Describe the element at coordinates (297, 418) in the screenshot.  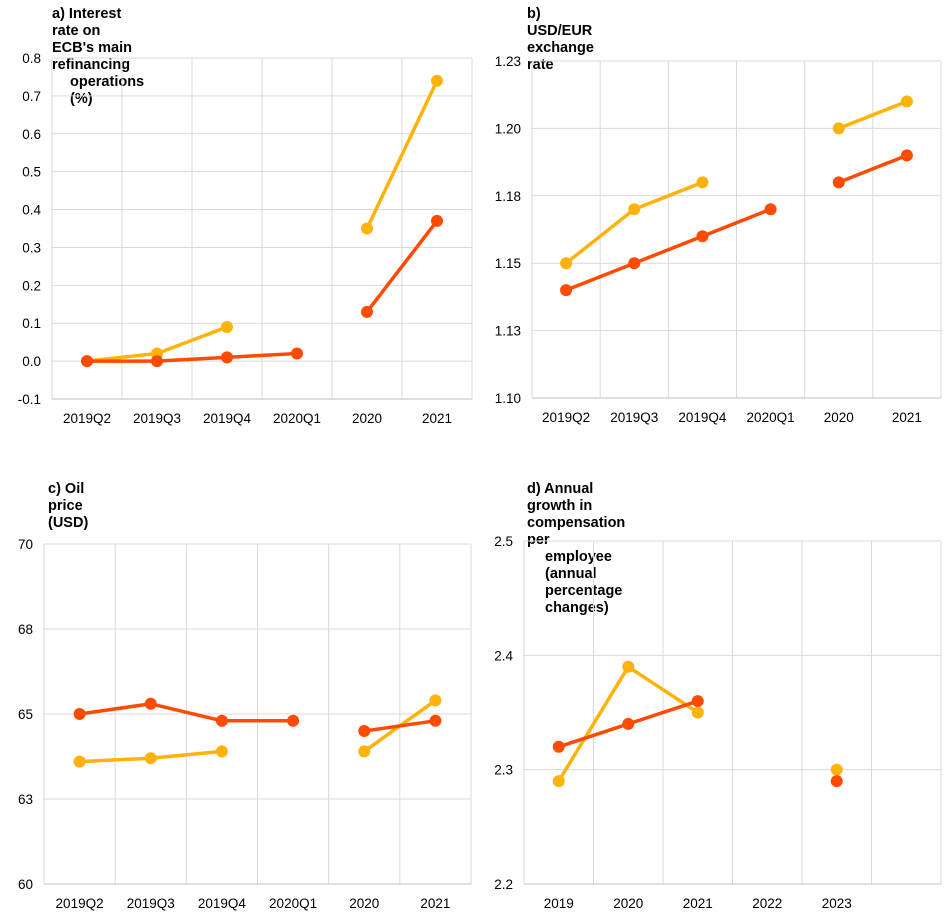
I see `x-tick-label-a-3: 2020Q1` at that location.